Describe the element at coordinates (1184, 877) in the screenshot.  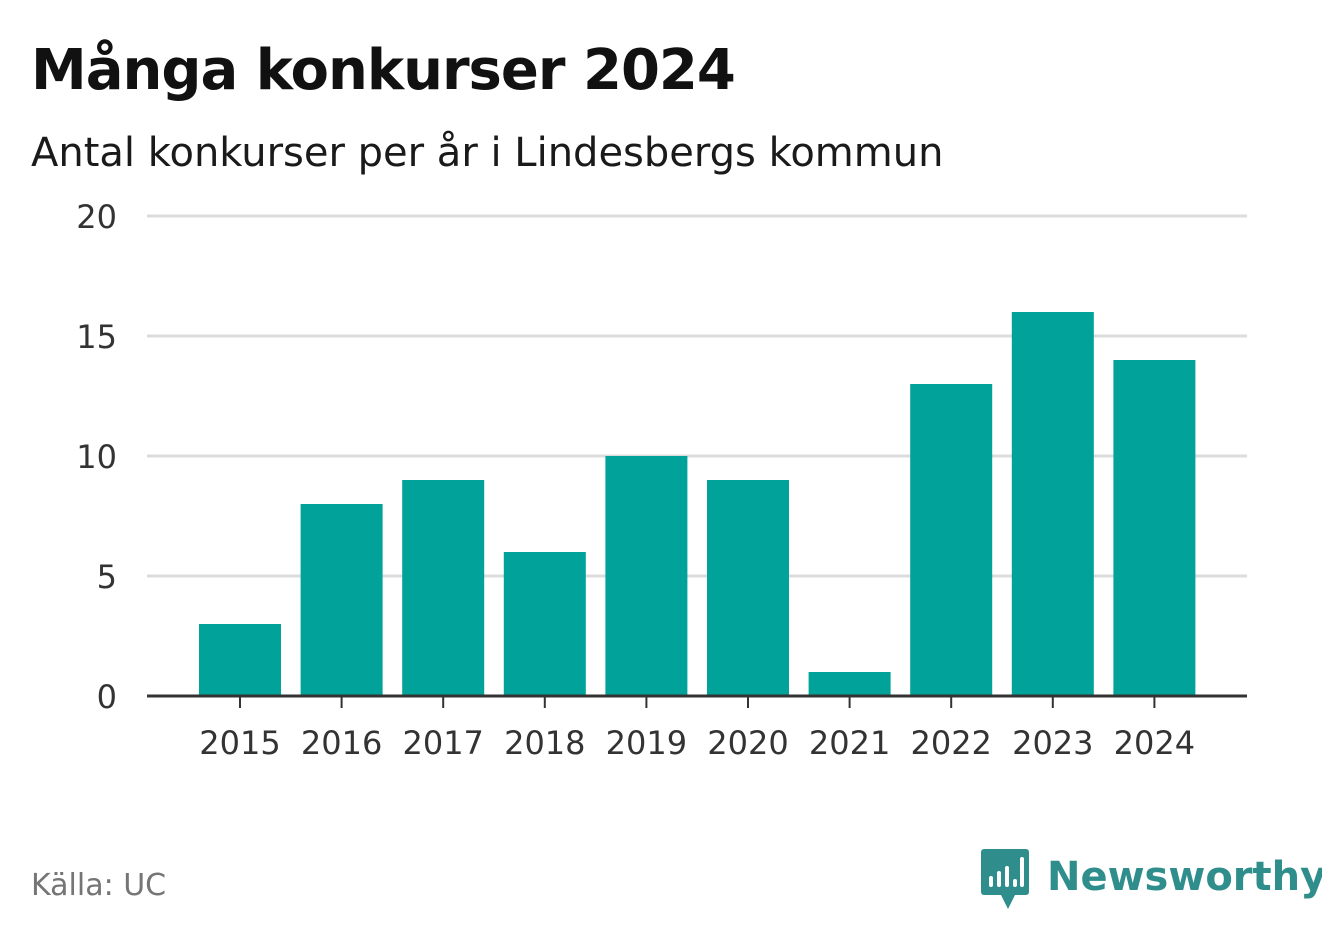
I see `brand-name: Newsworthy` at that location.